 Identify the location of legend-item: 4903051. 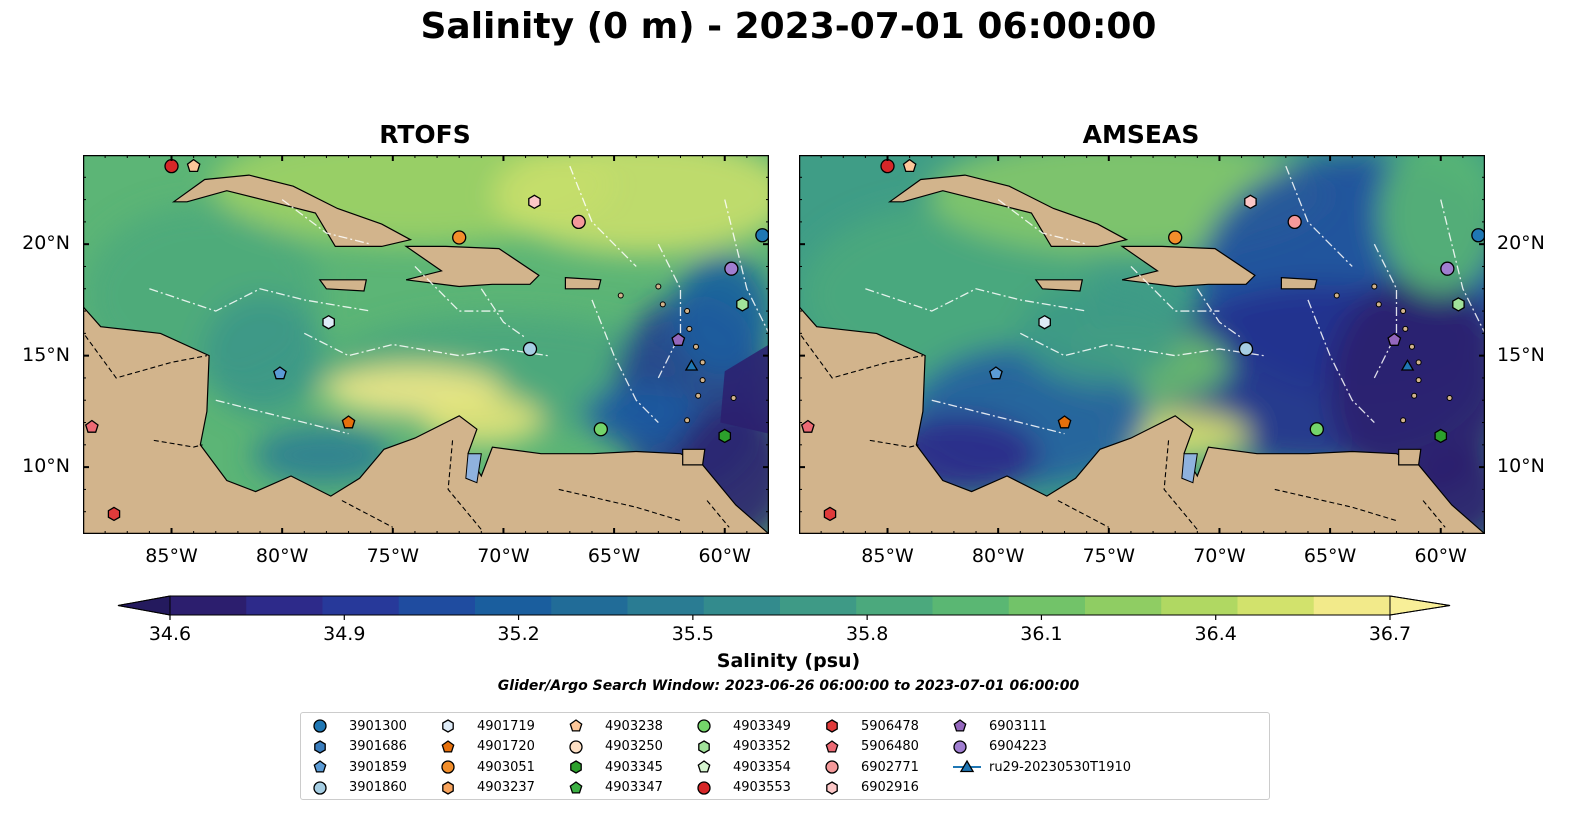
(488, 767).